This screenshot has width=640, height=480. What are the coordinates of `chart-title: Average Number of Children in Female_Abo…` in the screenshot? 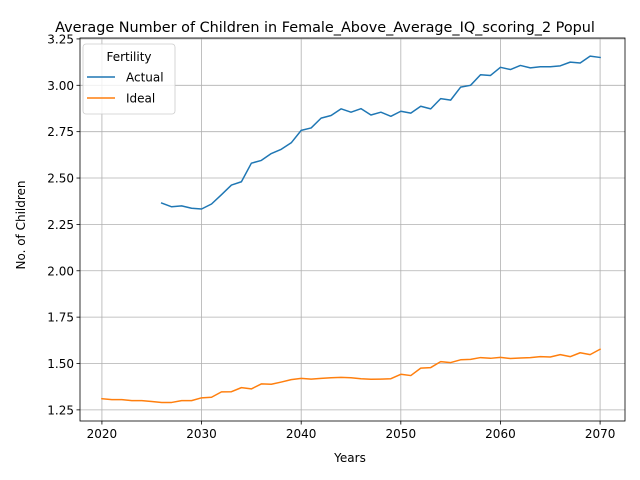 It's located at (325, 28).